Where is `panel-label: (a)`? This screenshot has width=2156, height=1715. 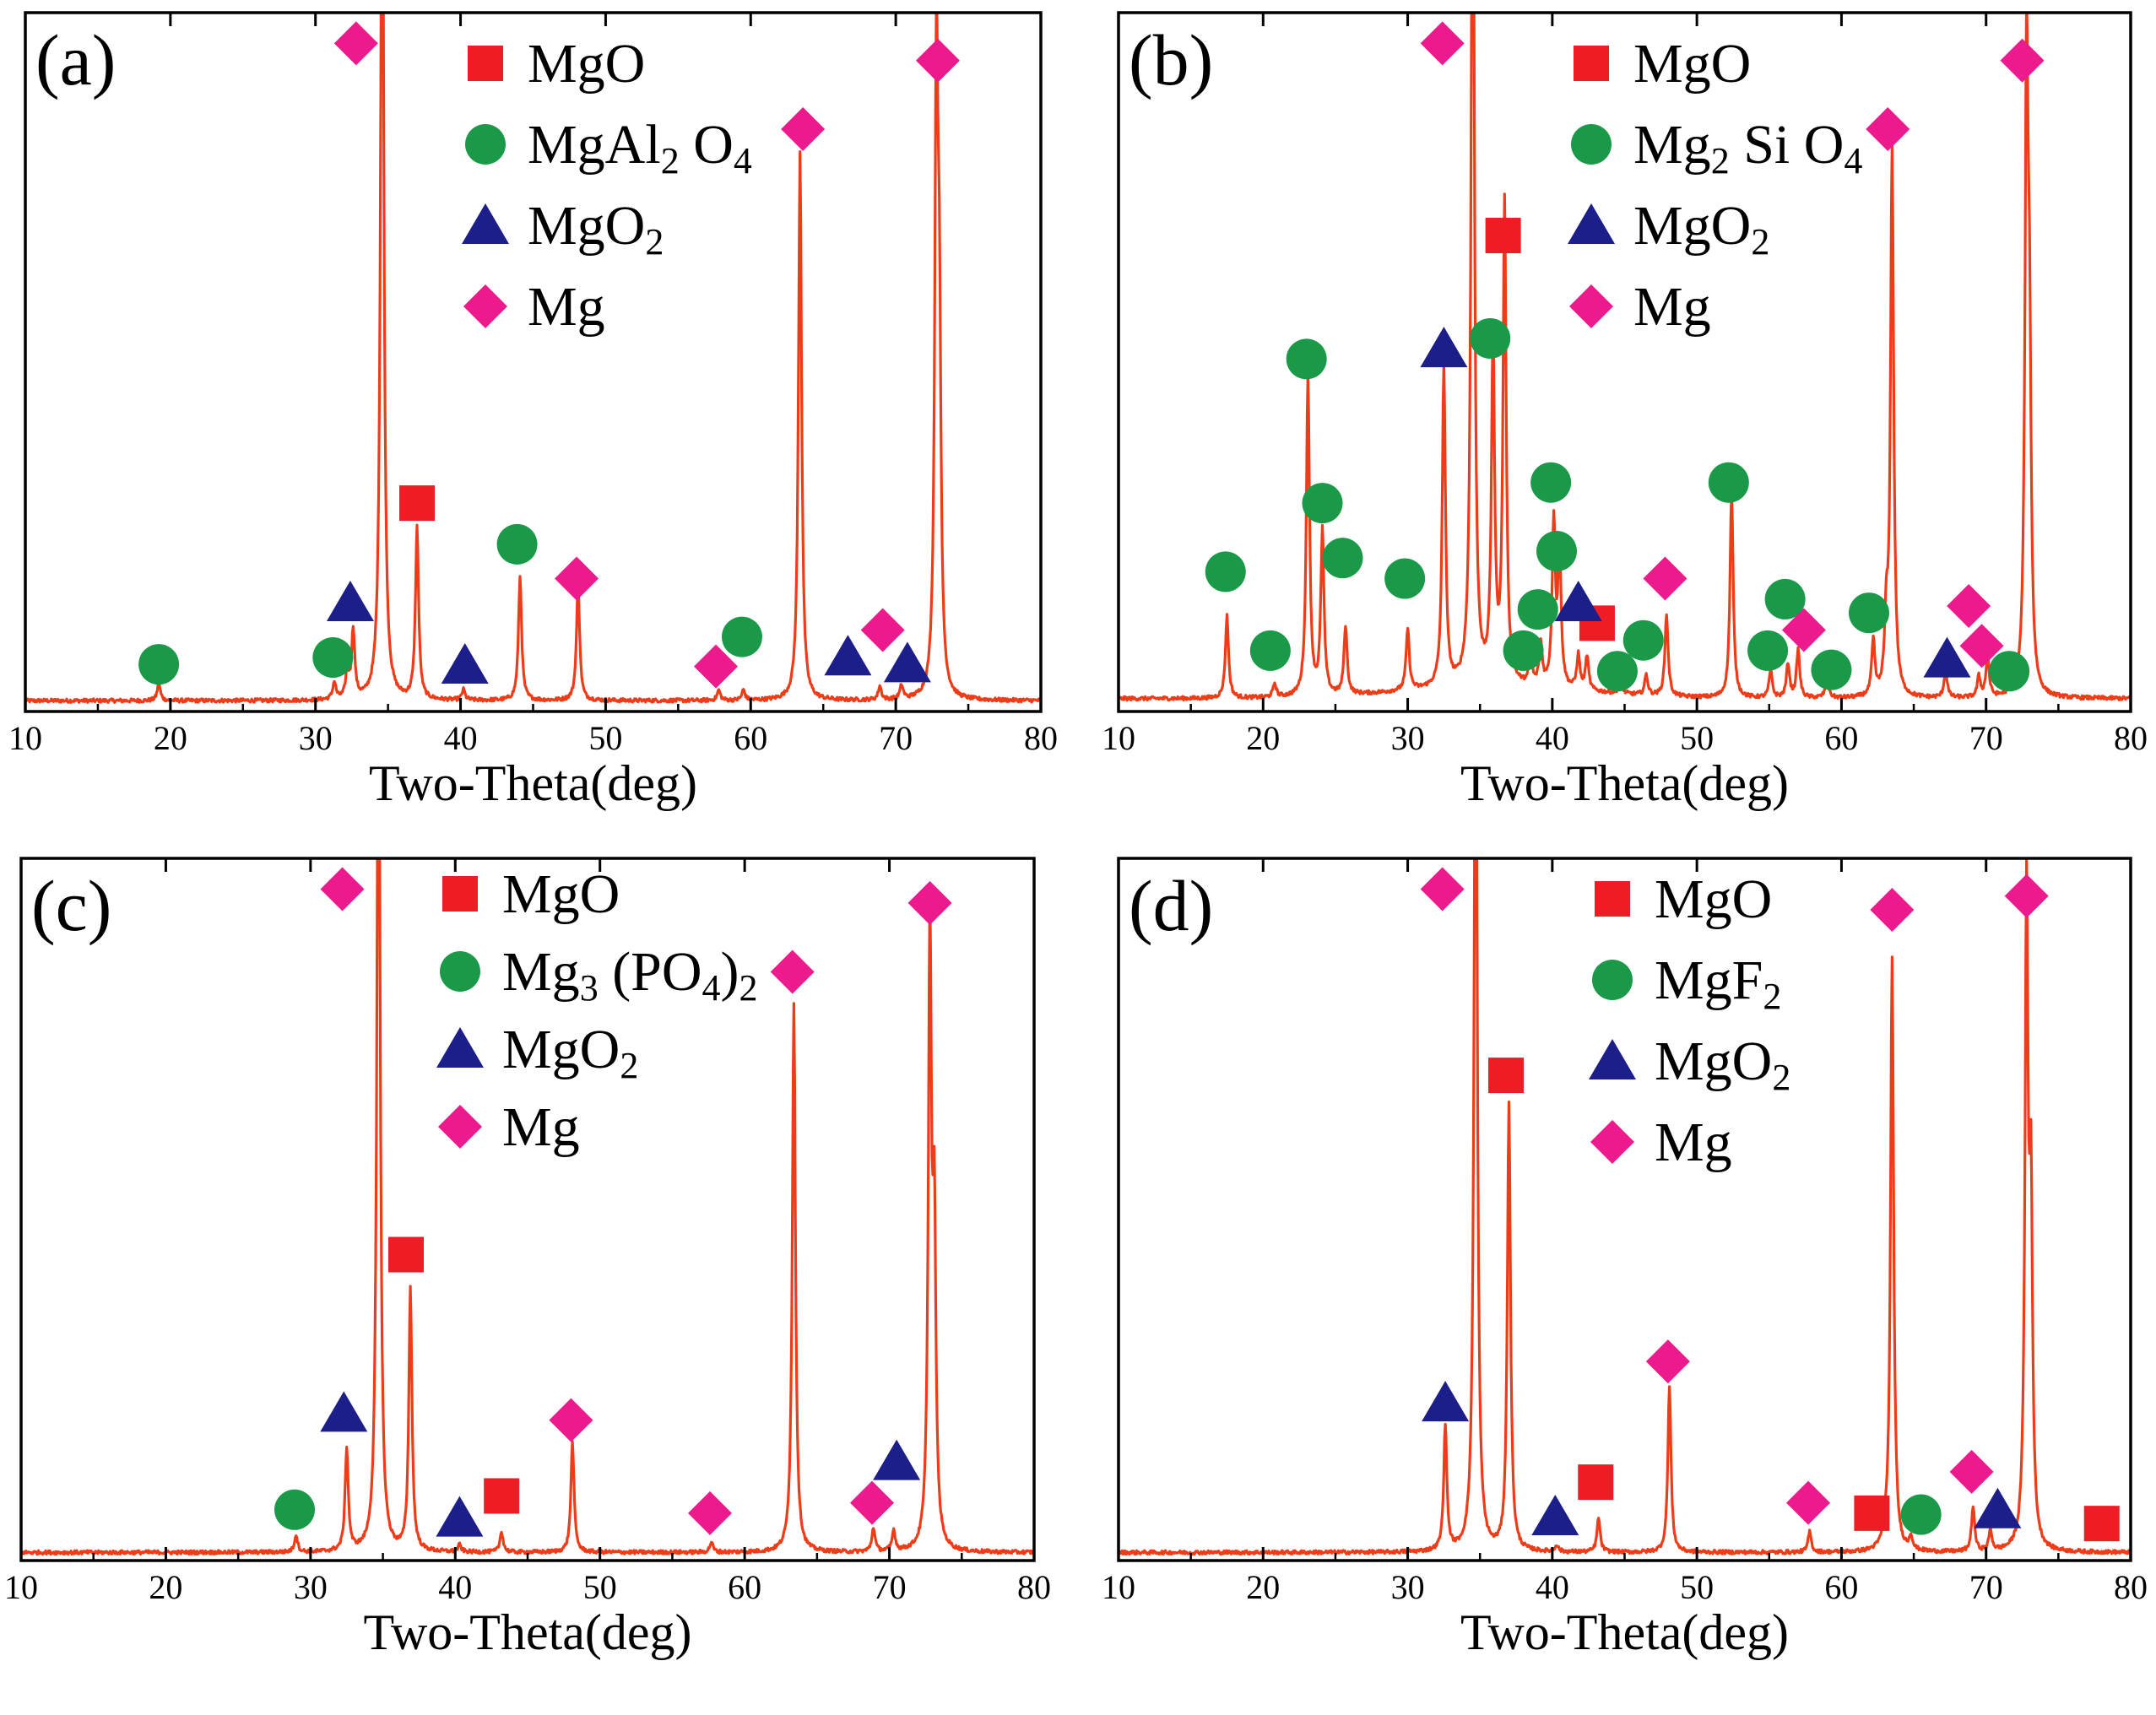 panel-label: (a) is located at coordinates (75, 59).